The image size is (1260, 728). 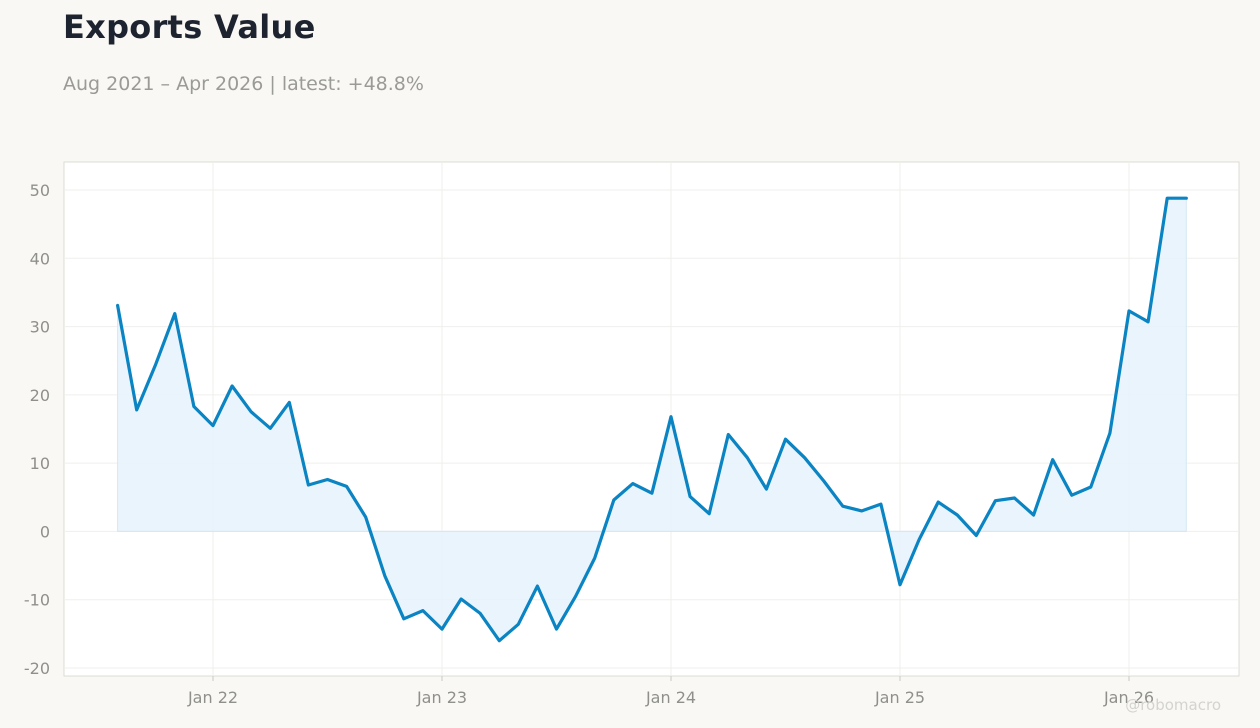 What do you see at coordinates (40, 327) in the screenshot?
I see `y-tick-label: 30` at bounding box center [40, 327].